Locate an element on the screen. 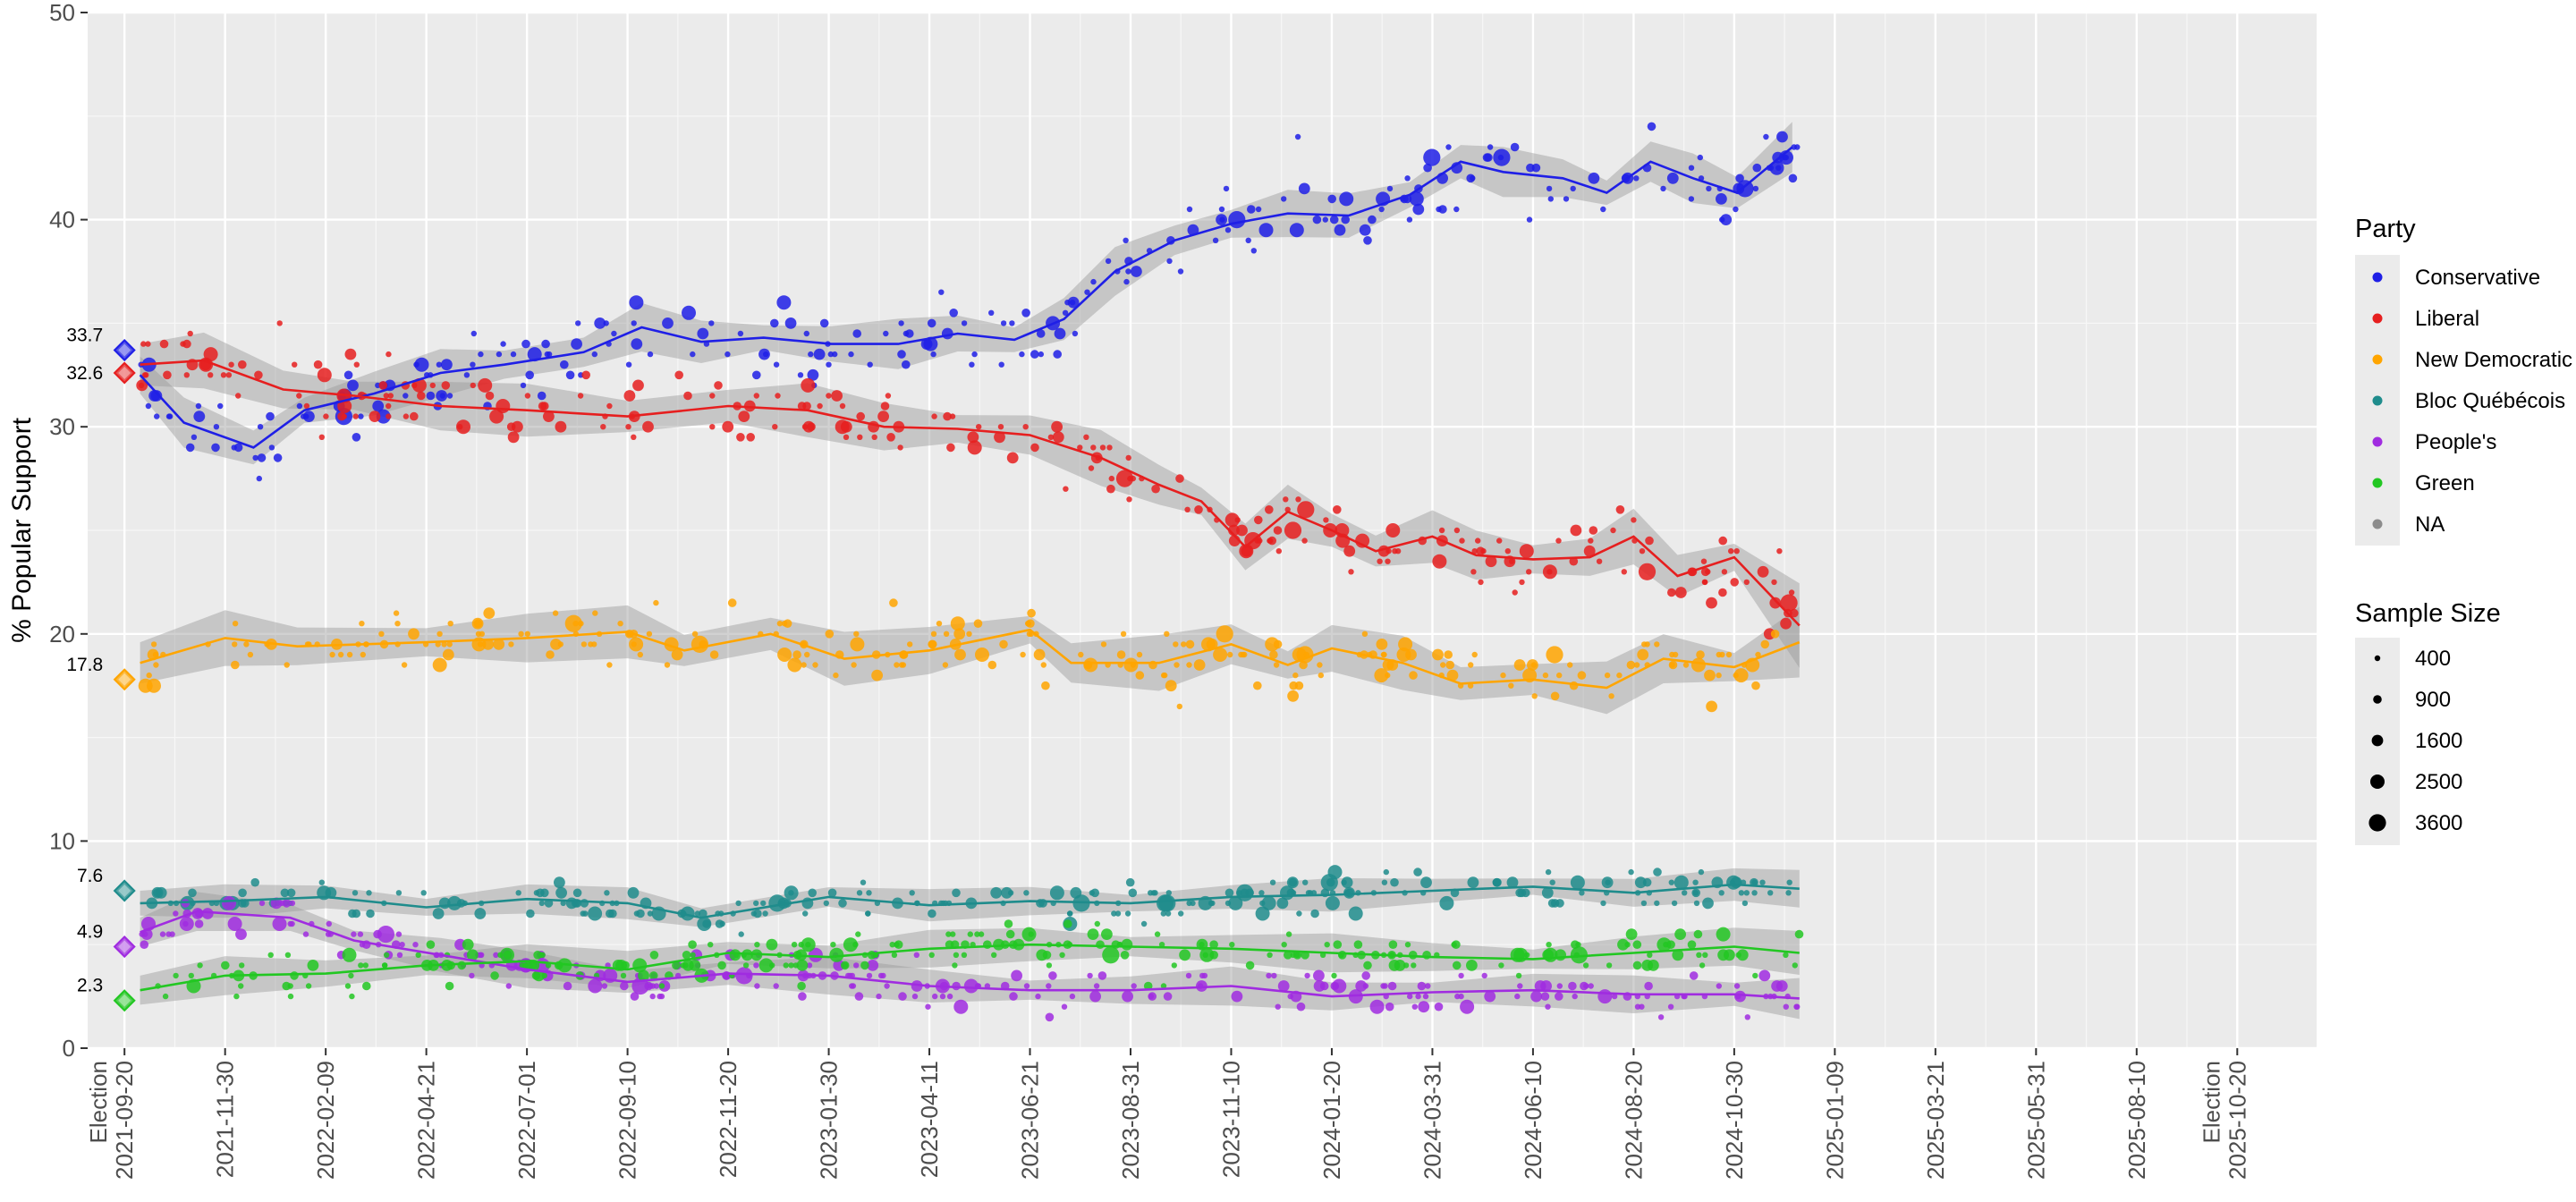  y-tick-label: 10 is located at coordinates (62, 840).